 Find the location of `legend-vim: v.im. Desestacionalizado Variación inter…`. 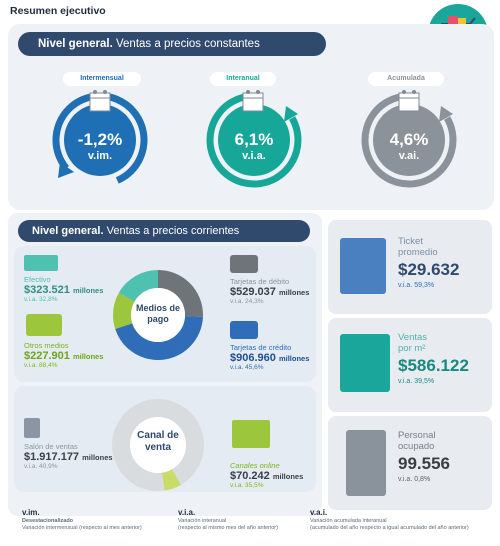

legend-vim: v.im. Desestacionalizado Variación inter… is located at coordinates (82, 520).